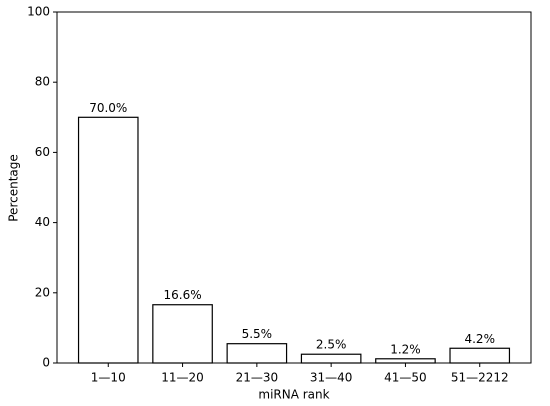 This screenshot has height=406, width=550. What do you see at coordinates (257, 334) in the screenshot?
I see `value-label: 5.5%` at bounding box center [257, 334].